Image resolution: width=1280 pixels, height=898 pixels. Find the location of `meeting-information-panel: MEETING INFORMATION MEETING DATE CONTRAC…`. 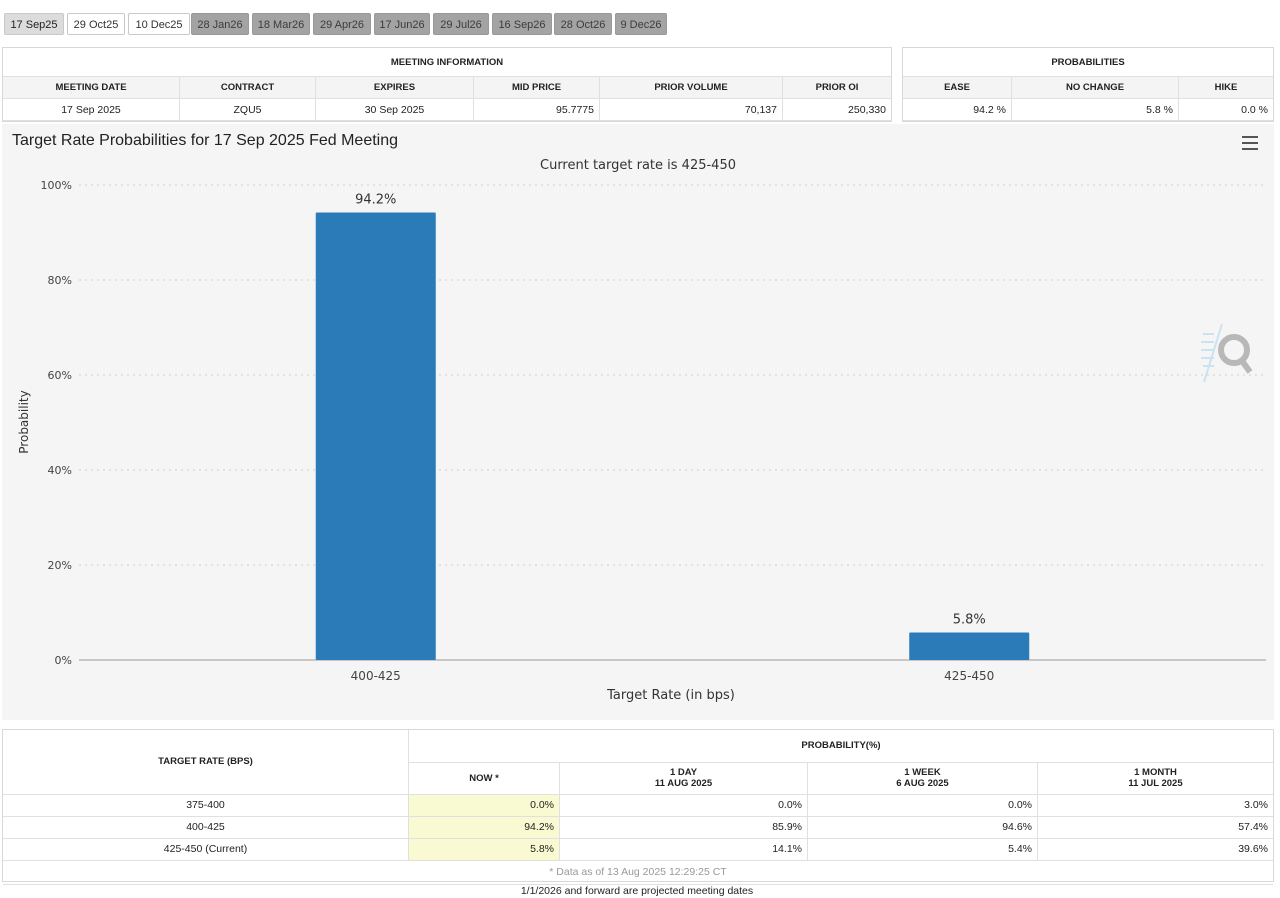

meeting-information-panel: MEETING INFORMATION MEETING DATE CONTRAC… is located at coordinates (447, 84).